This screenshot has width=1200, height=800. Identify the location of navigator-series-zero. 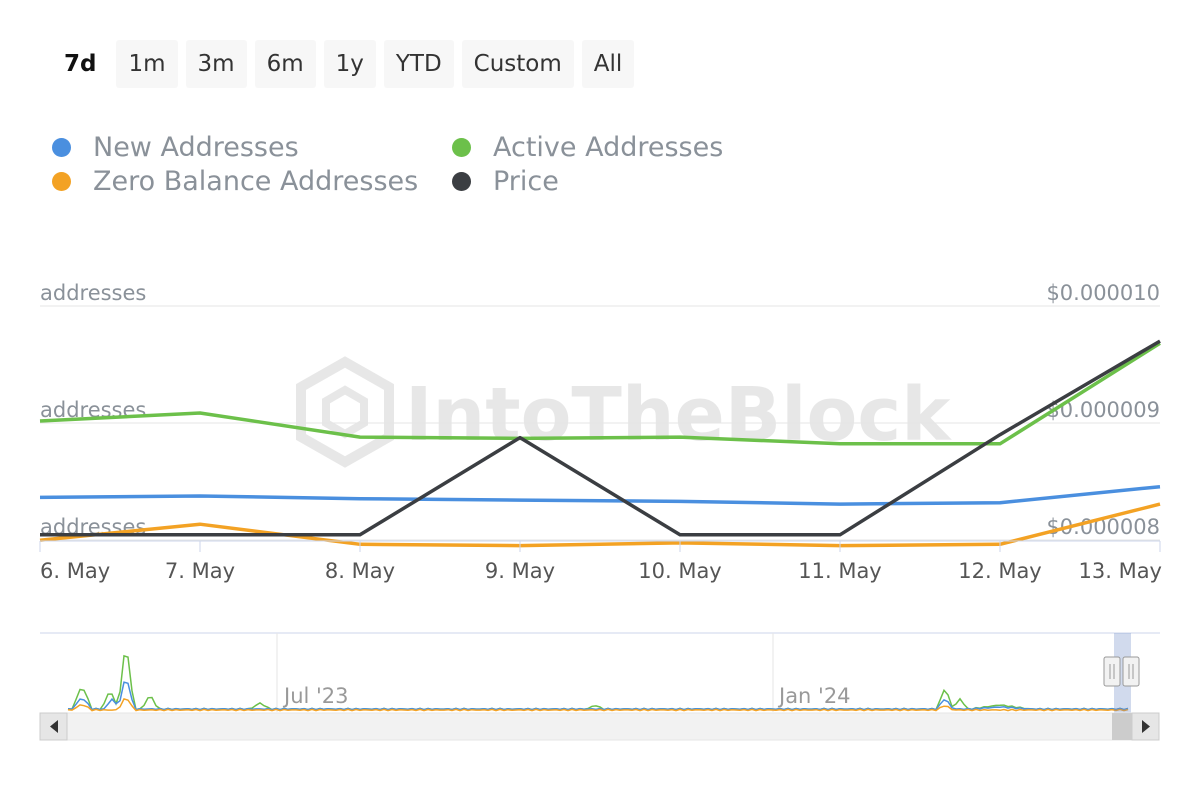
(598, 705).